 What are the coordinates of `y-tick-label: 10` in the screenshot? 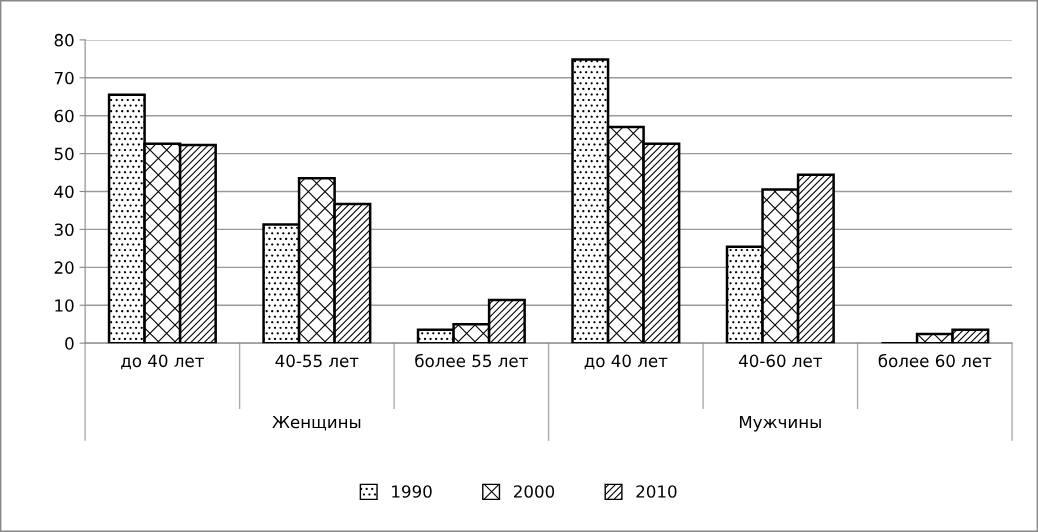 It's located at (64, 305).